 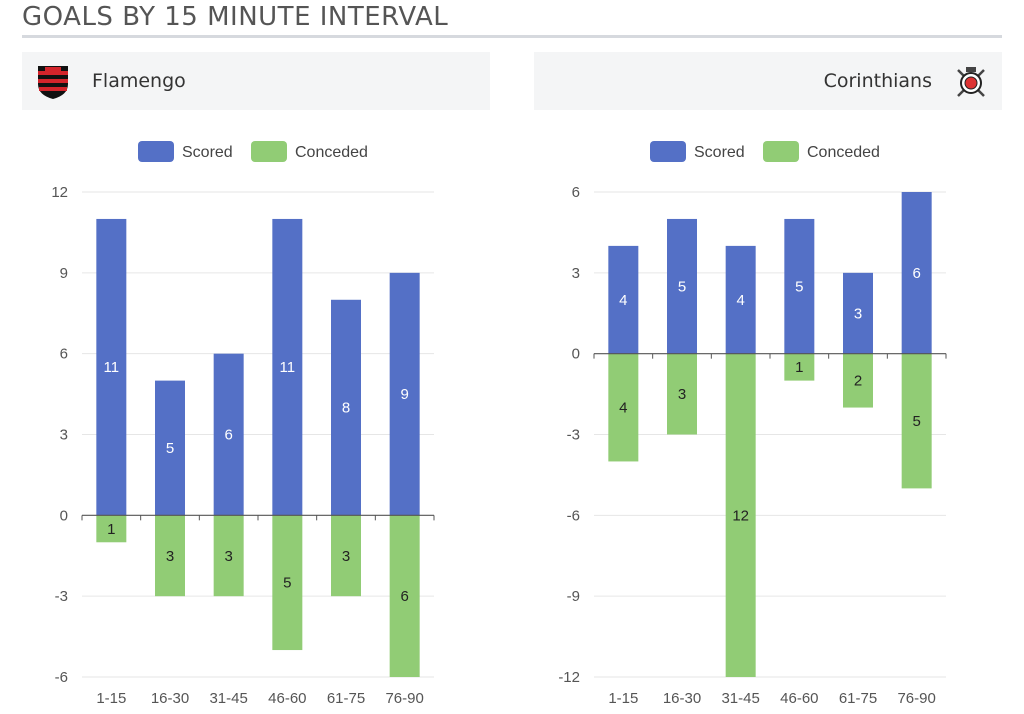 I want to click on data-label-conceded: 4, so click(x=623, y=408).